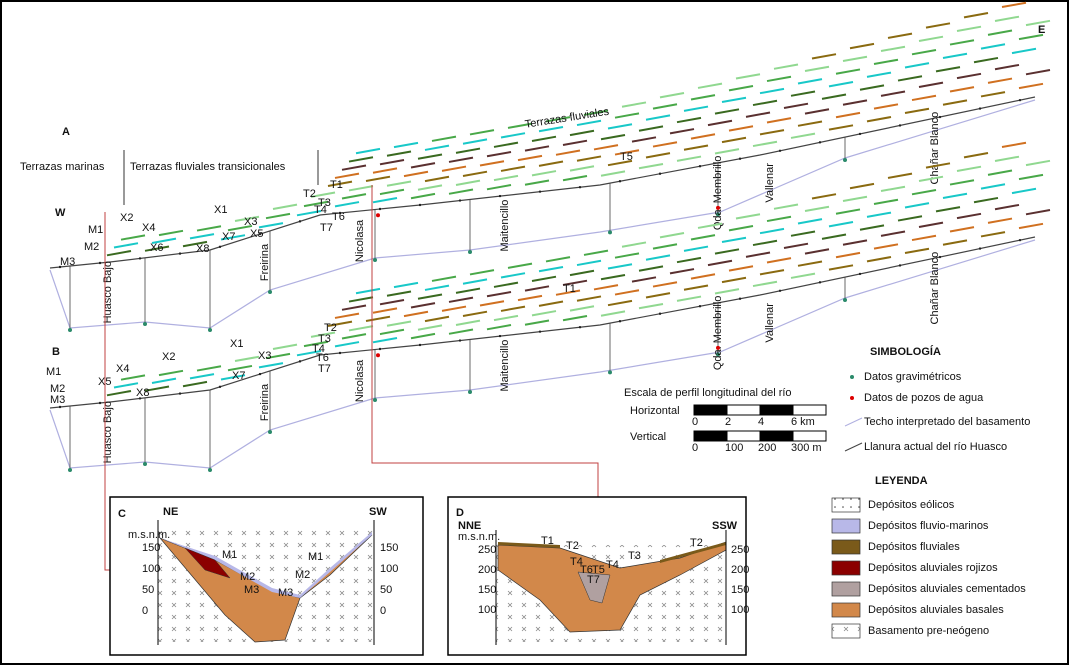 The height and width of the screenshot is (670, 1069). I want to click on label: 150, so click(740, 590).